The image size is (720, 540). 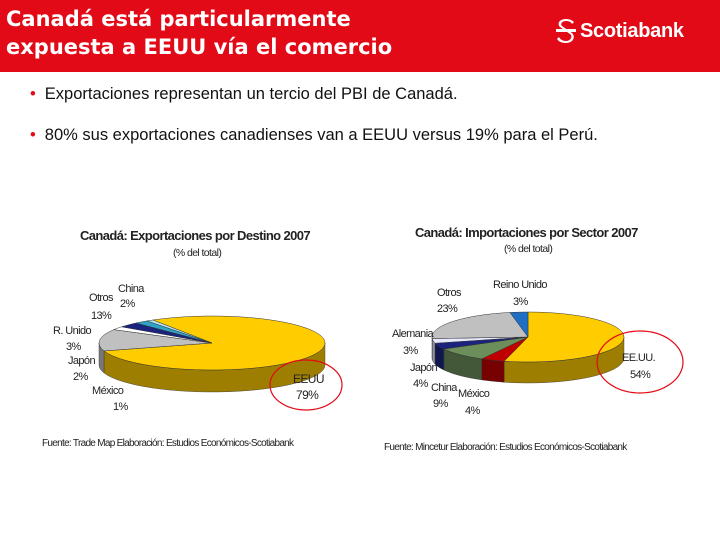 I want to click on chart1-label-eeuu: EEUU, so click(x=309, y=379).